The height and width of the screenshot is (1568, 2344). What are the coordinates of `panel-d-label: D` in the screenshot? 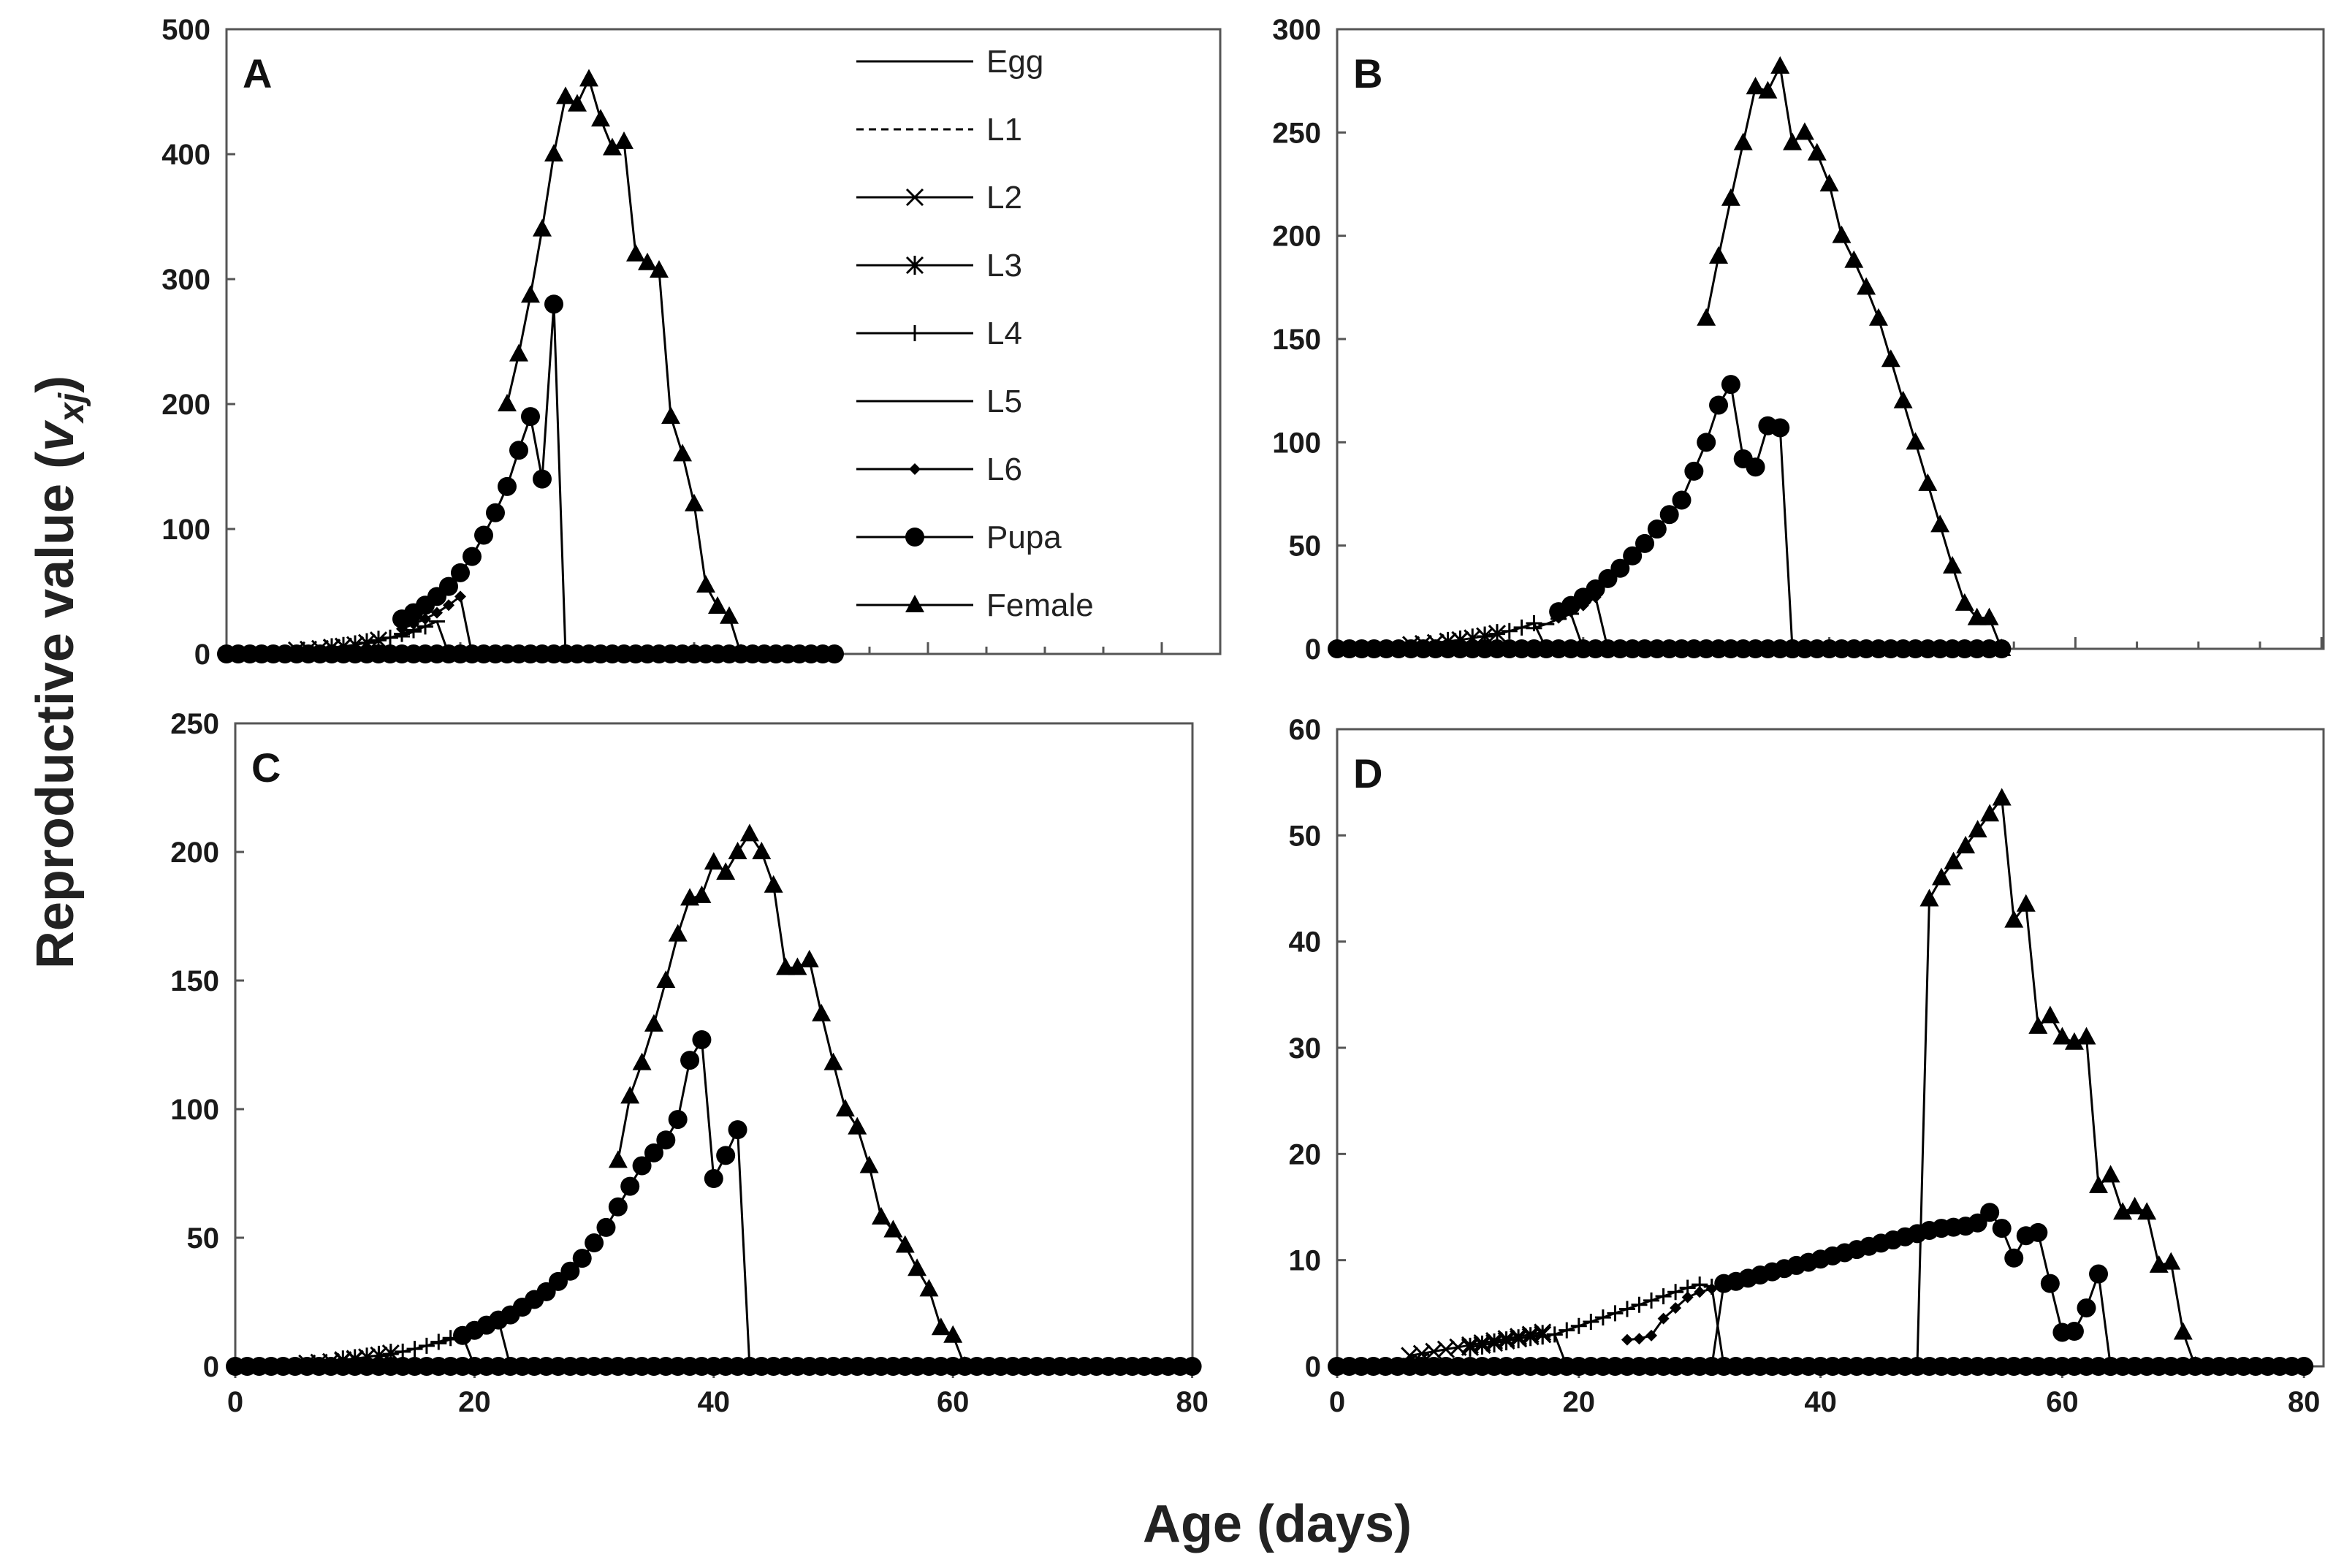 It's located at (1367, 773).